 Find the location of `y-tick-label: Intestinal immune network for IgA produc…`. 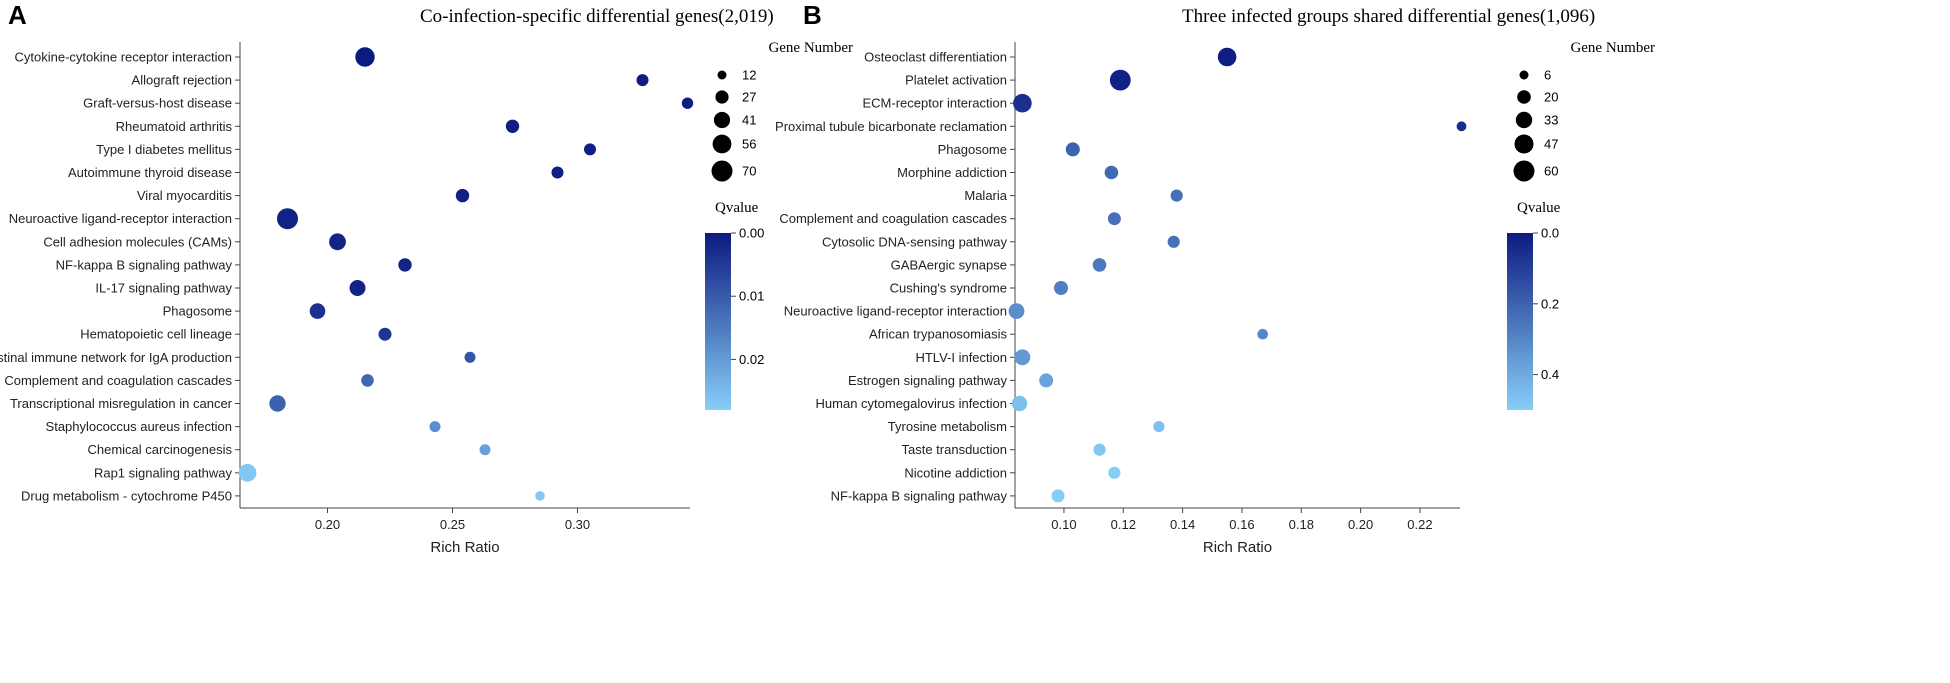

y-tick-label: Intestinal immune network for IgA produc… is located at coordinates (116, 357).